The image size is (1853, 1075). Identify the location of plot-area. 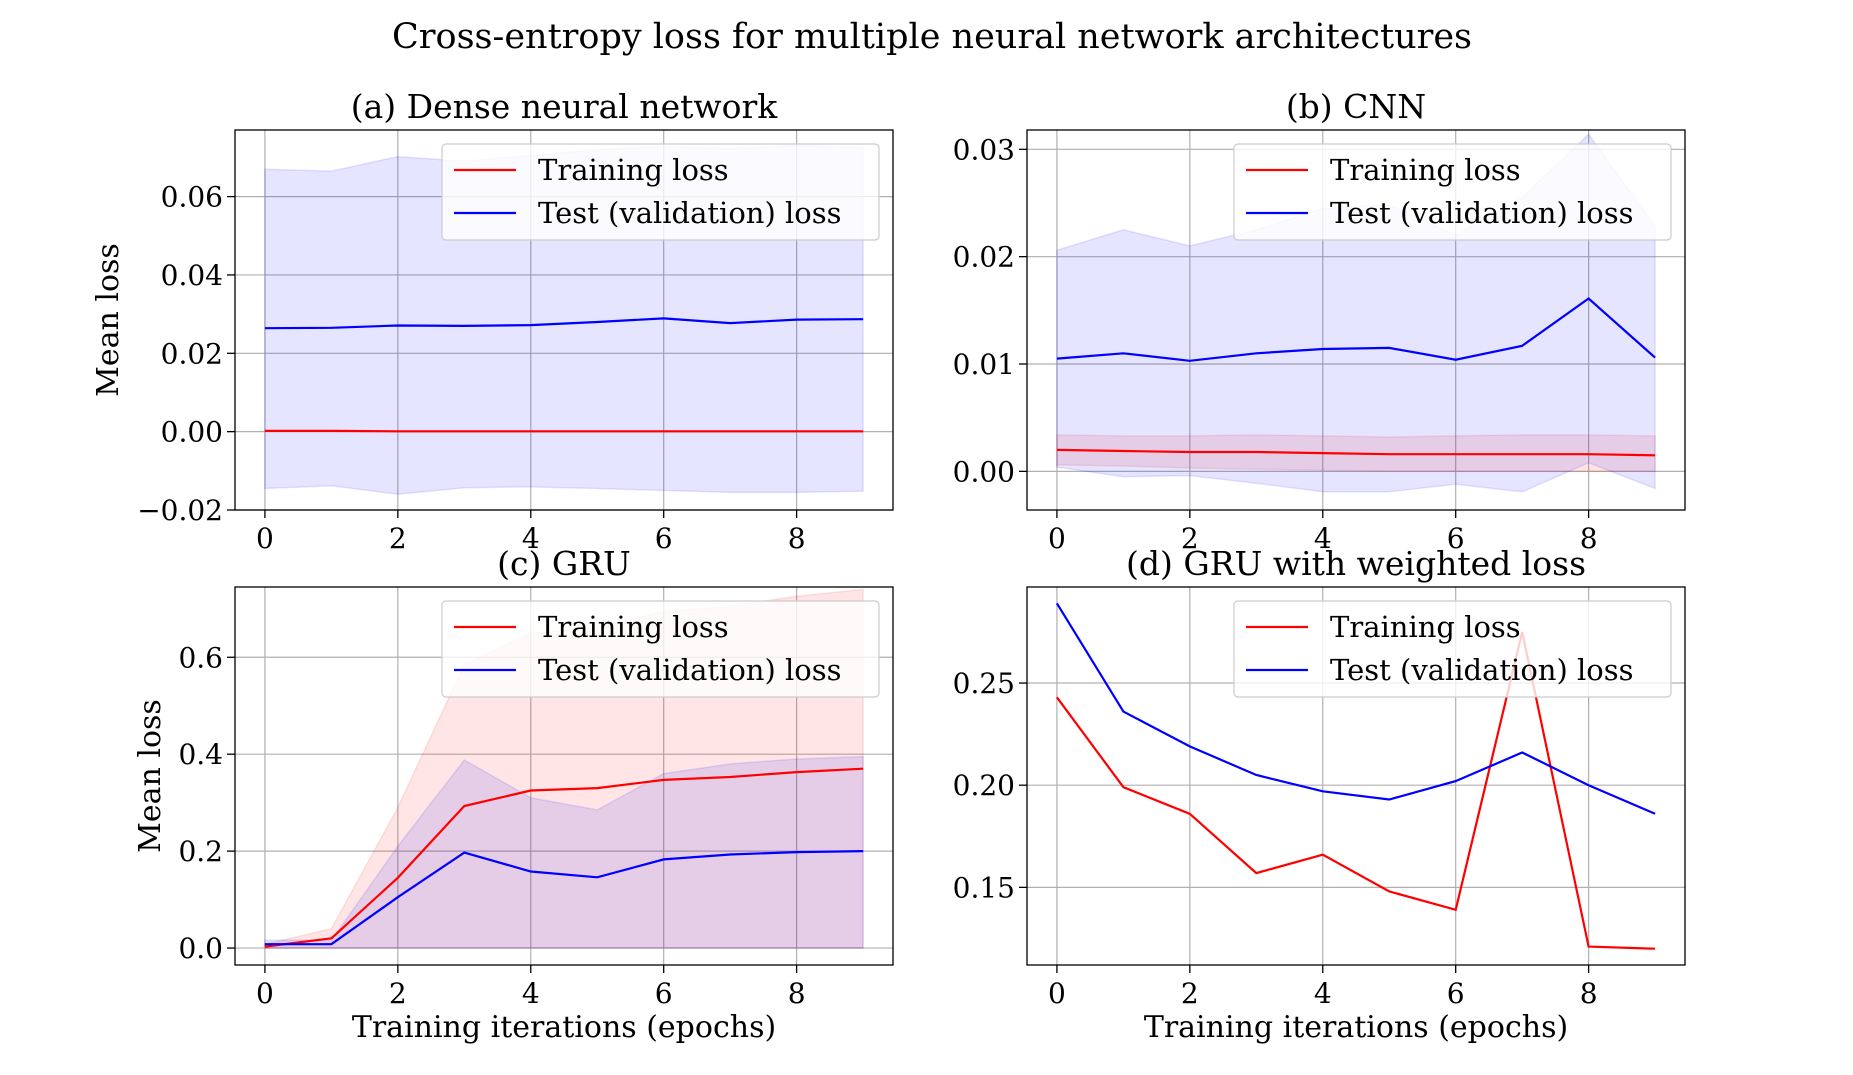
(1355, 776).